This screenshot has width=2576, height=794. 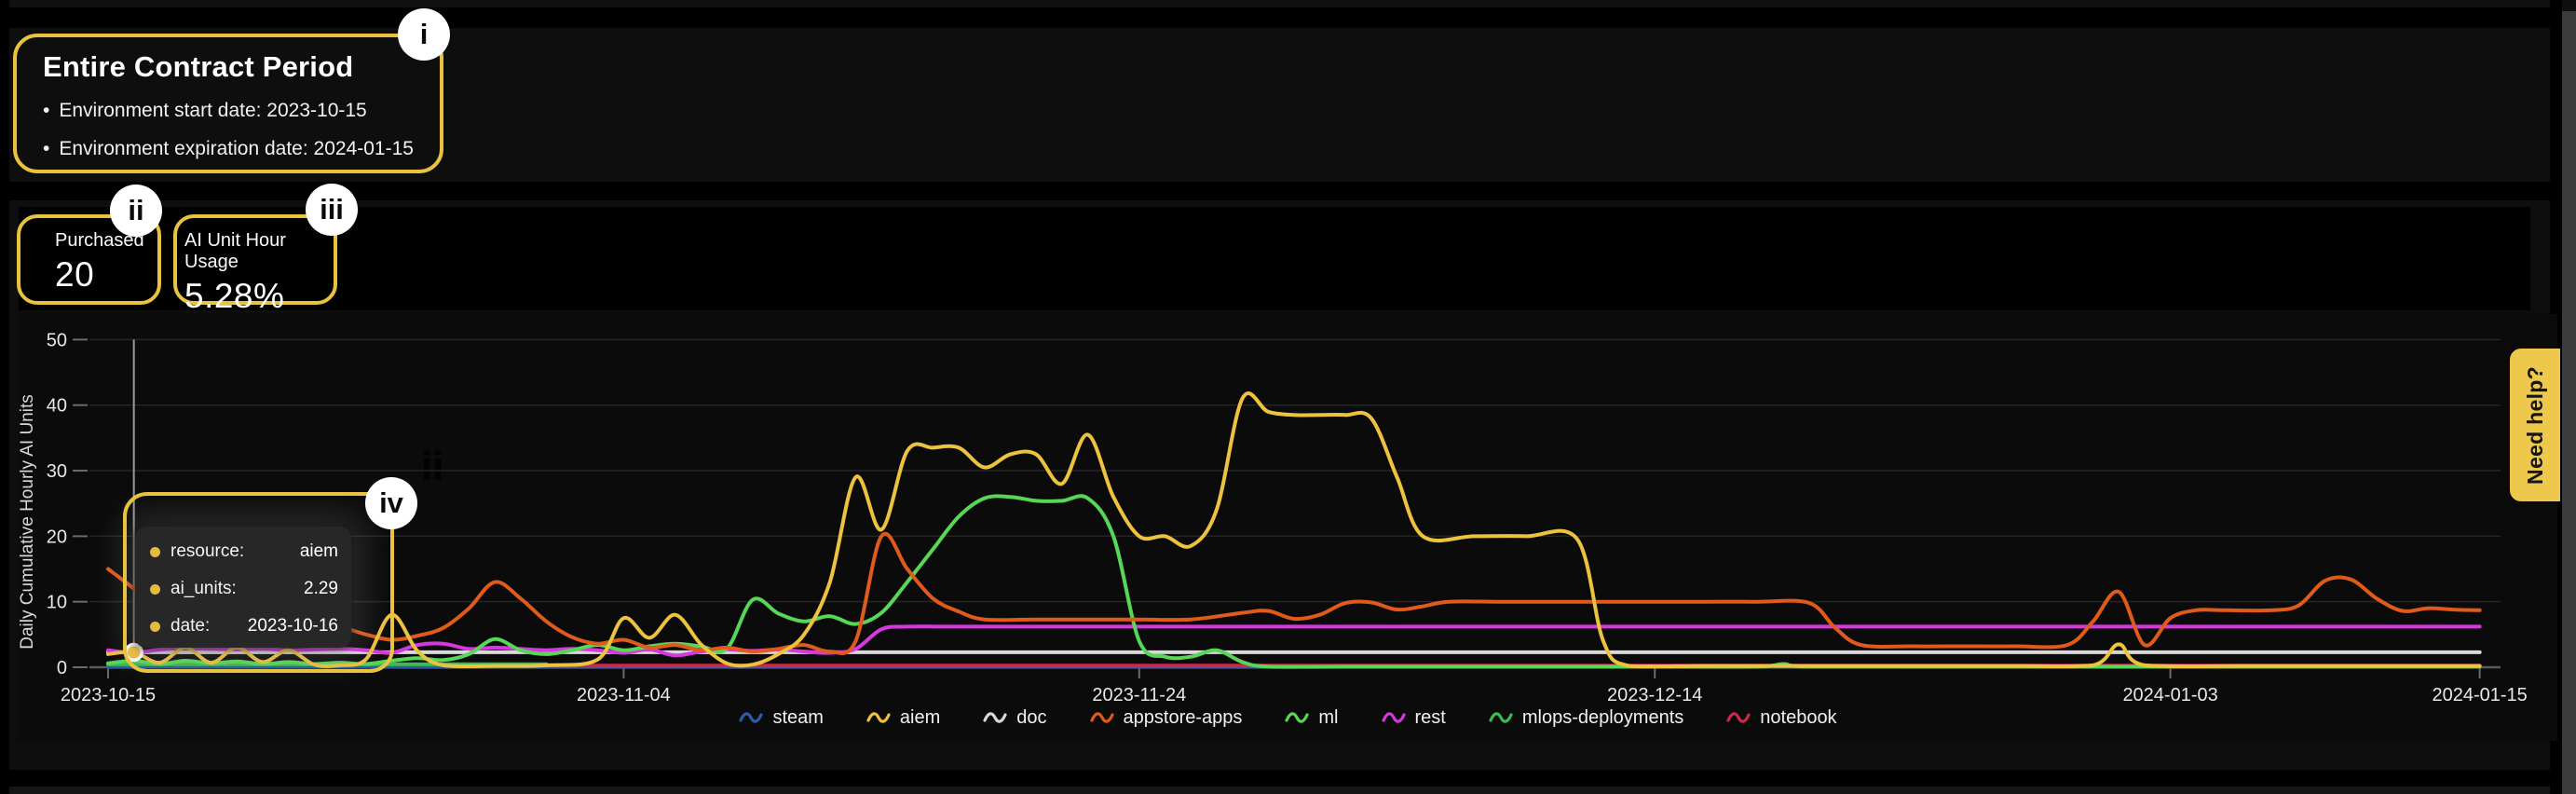 What do you see at coordinates (1031, 717) in the screenshot?
I see `legend-label: doc` at bounding box center [1031, 717].